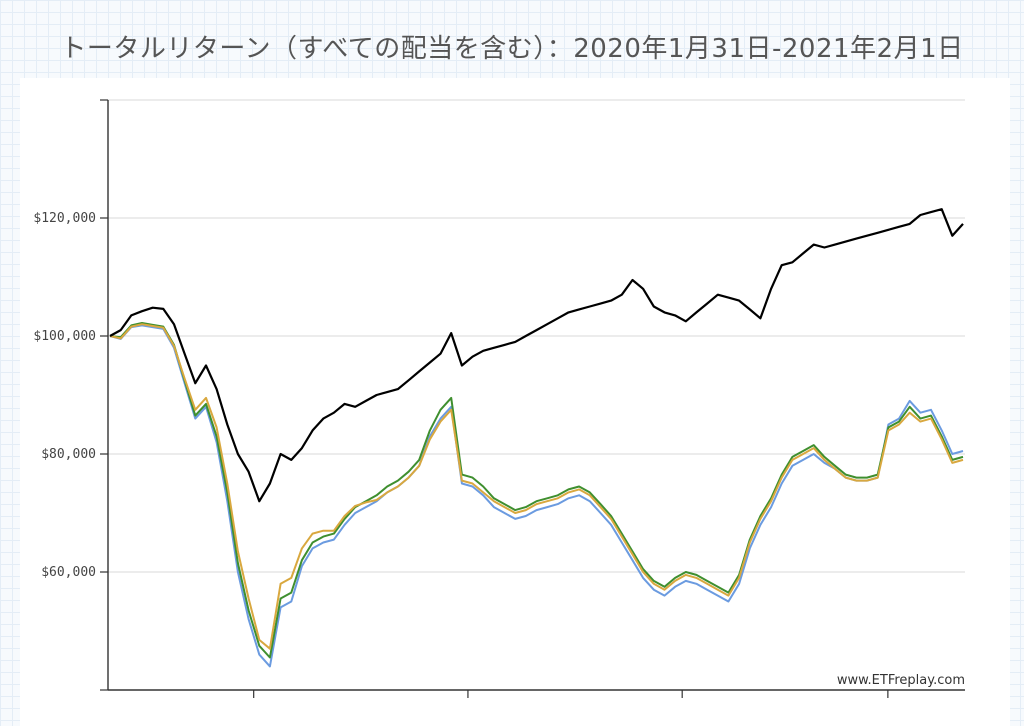 This screenshot has width=1024, height=726. Describe the element at coordinates (512, 49) in the screenshot. I see `chart-title: トータルリターン（すべての配当を含む）：2020年1月31日-2021年2月1日` at that location.